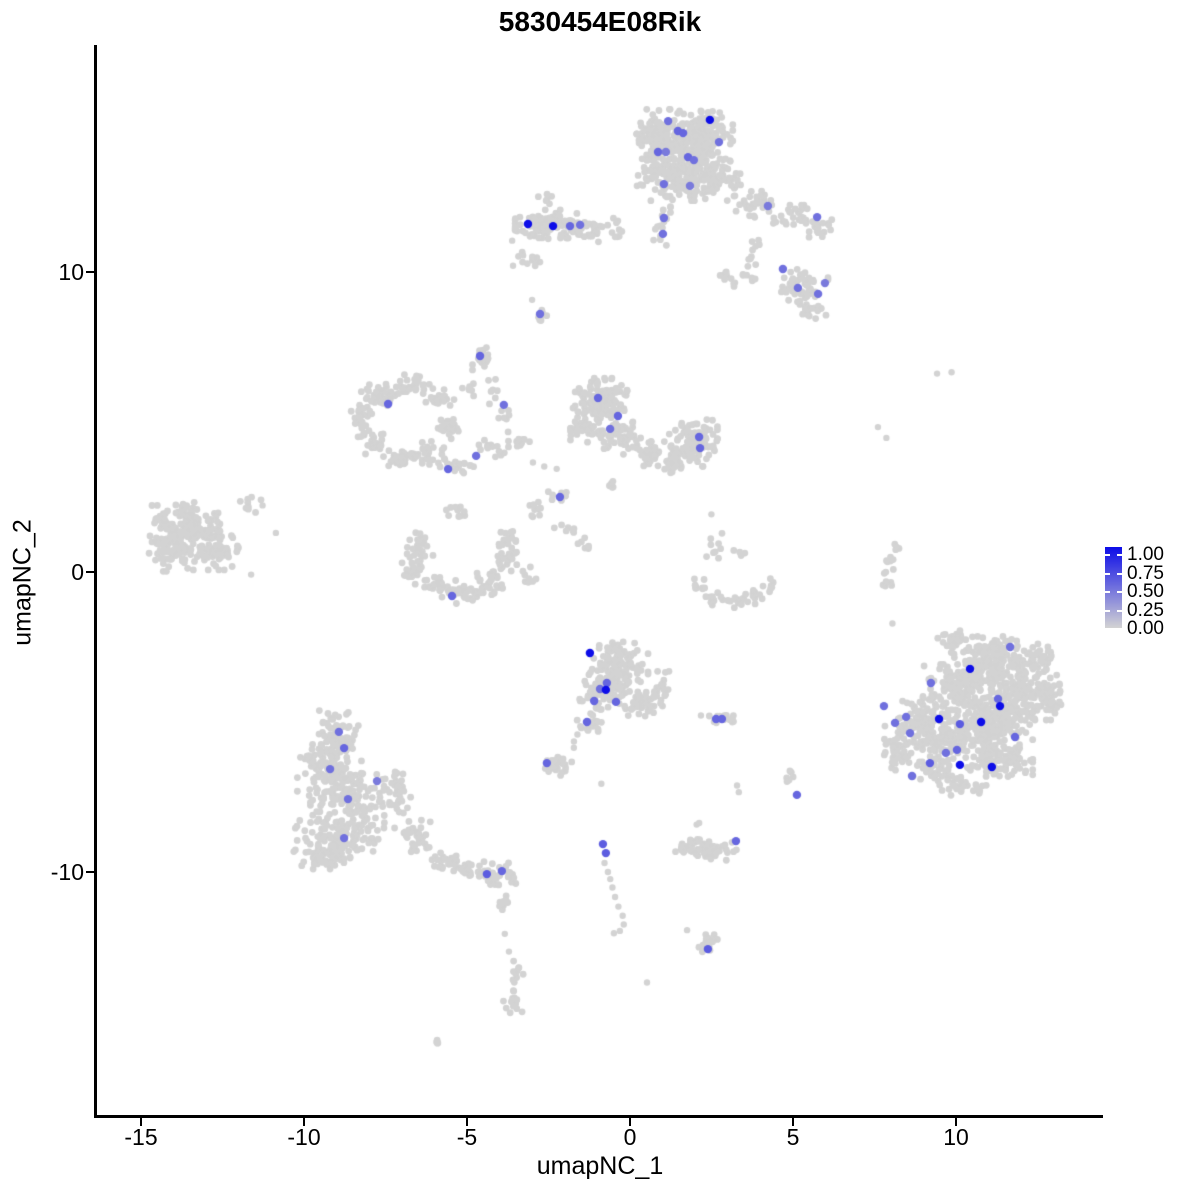  What do you see at coordinates (630, 1137) in the screenshot?
I see `x-tick-label: 0` at bounding box center [630, 1137].